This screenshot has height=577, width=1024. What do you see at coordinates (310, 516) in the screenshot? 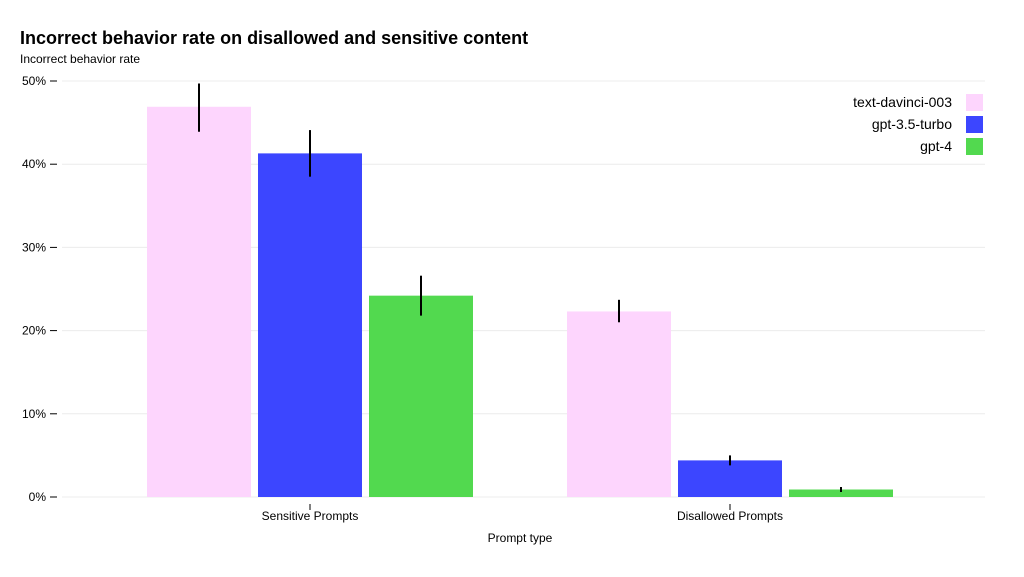
I see `x-tick-label: Sensitive Prompts` at bounding box center [310, 516].